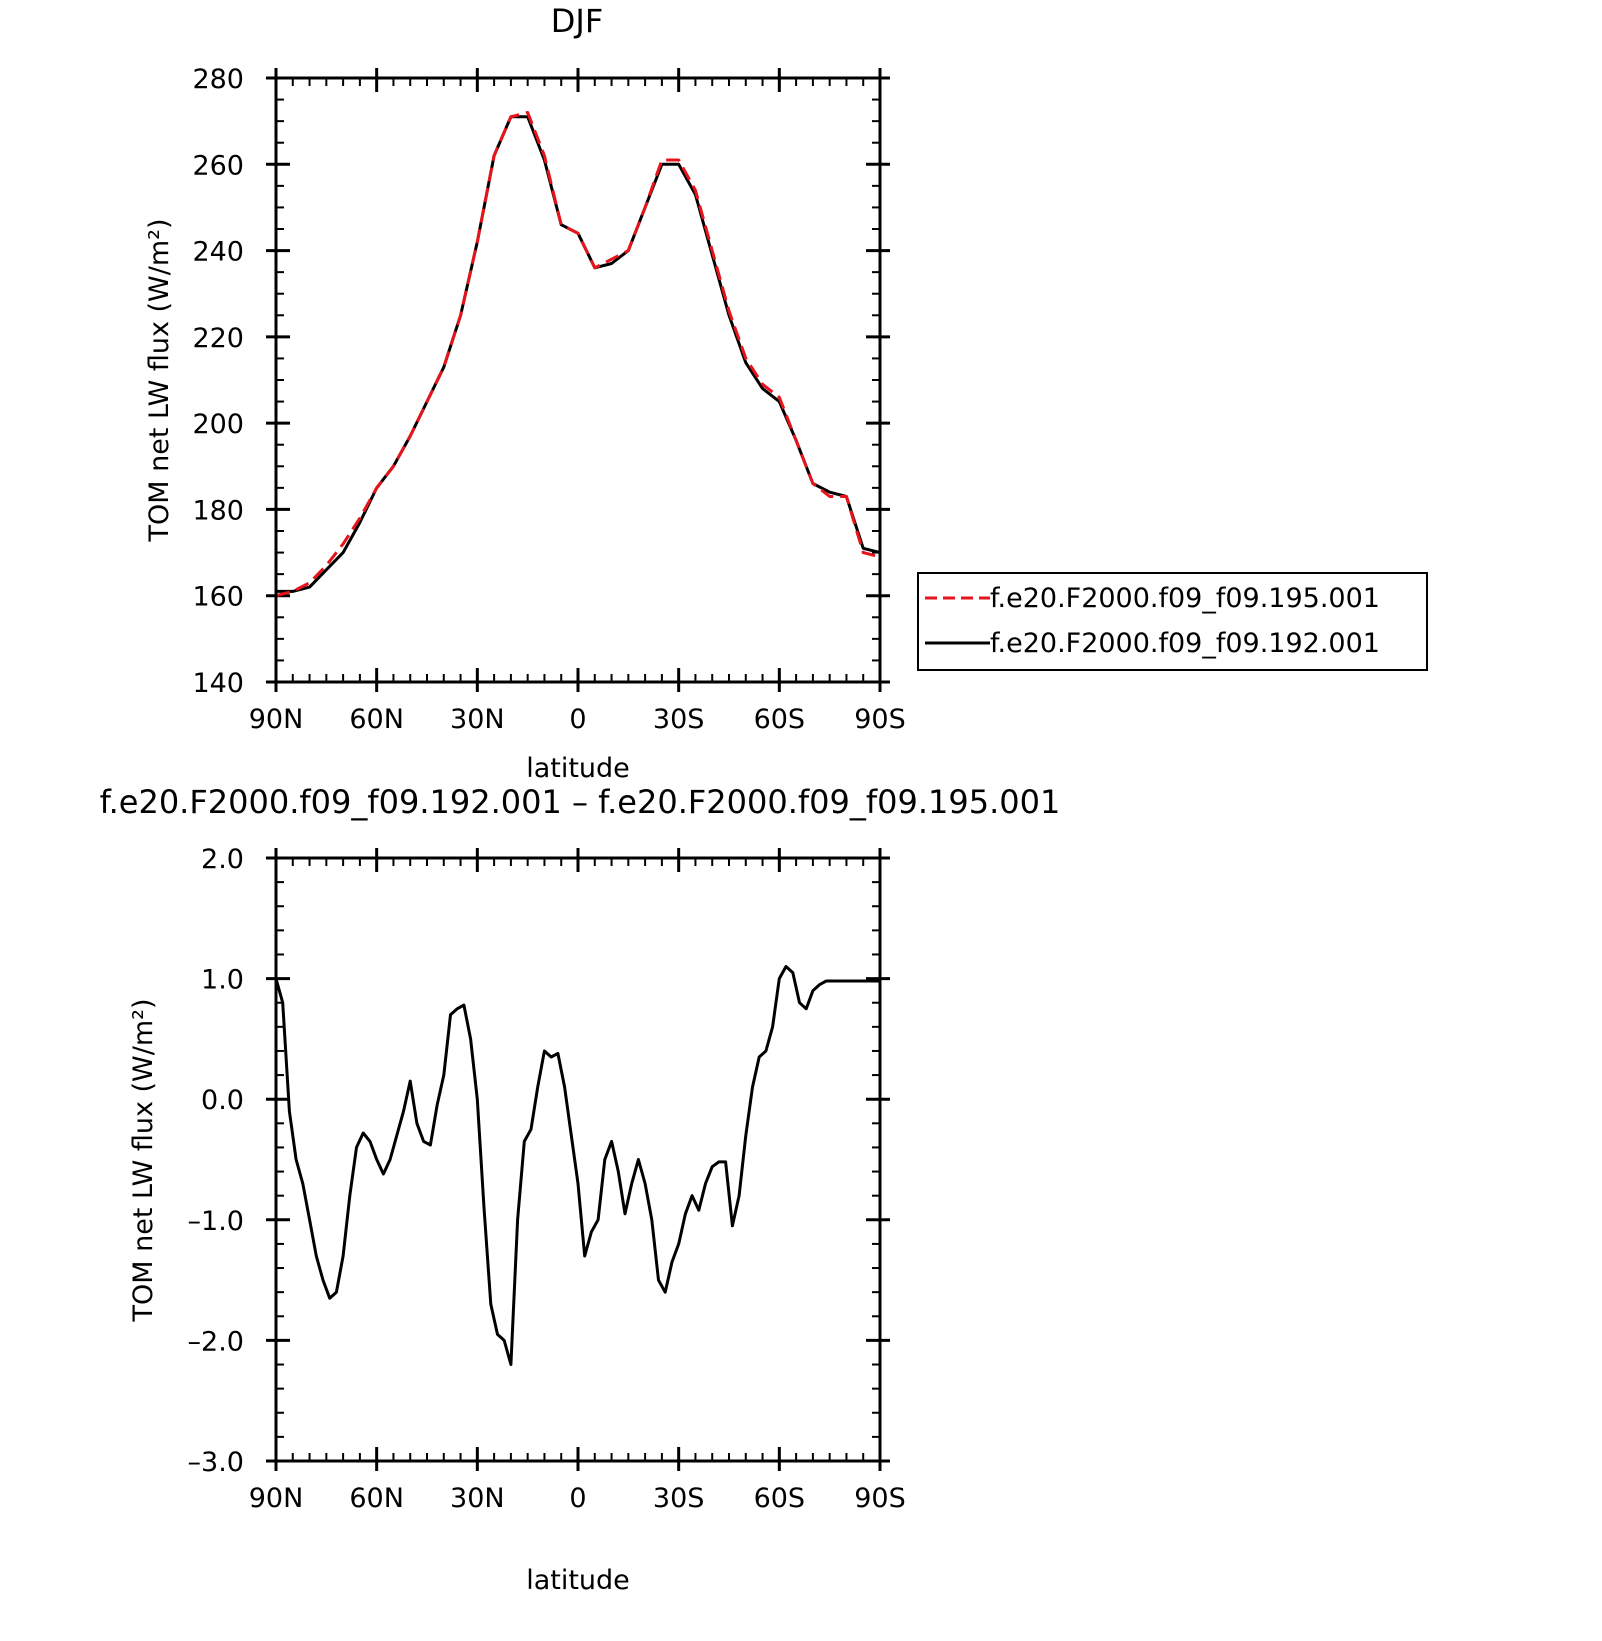 This screenshot has width=1602, height=1641. I want to click on top-x-axis-label: latitude, so click(578, 768).